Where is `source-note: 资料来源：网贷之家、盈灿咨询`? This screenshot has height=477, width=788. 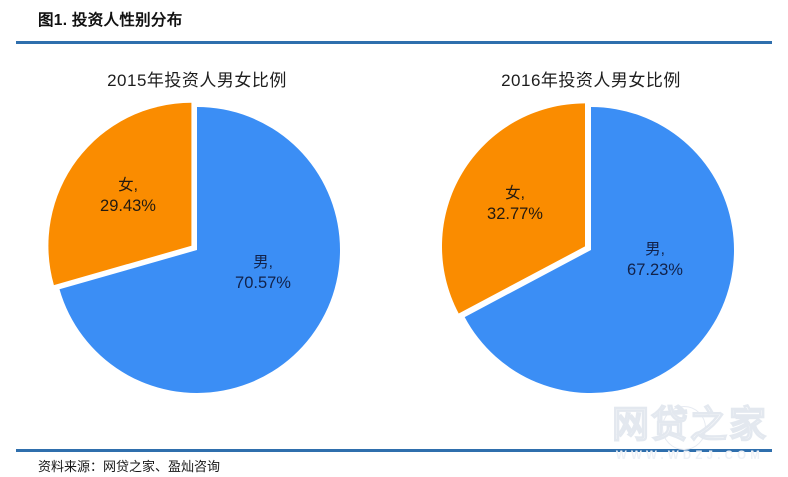 source-note: 资料来源：网贷之家、盈灿咨询 is located at coordinates (129, 466).